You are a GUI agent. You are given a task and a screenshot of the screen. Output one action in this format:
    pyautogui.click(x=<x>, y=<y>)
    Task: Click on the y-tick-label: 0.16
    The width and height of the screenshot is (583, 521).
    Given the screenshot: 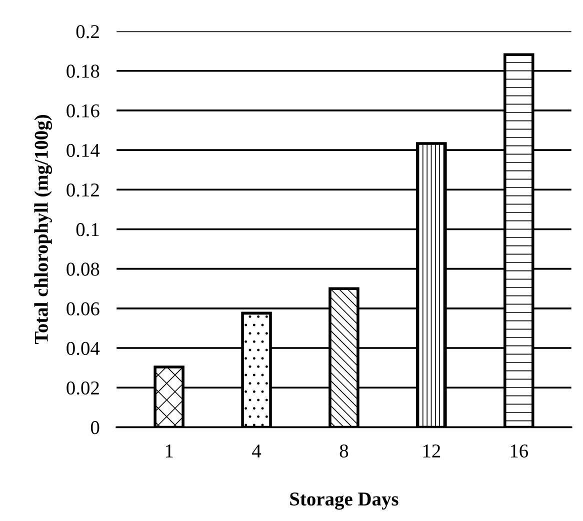 What is the action you would take?
    pyautogui.click(x=83, y=111)
    